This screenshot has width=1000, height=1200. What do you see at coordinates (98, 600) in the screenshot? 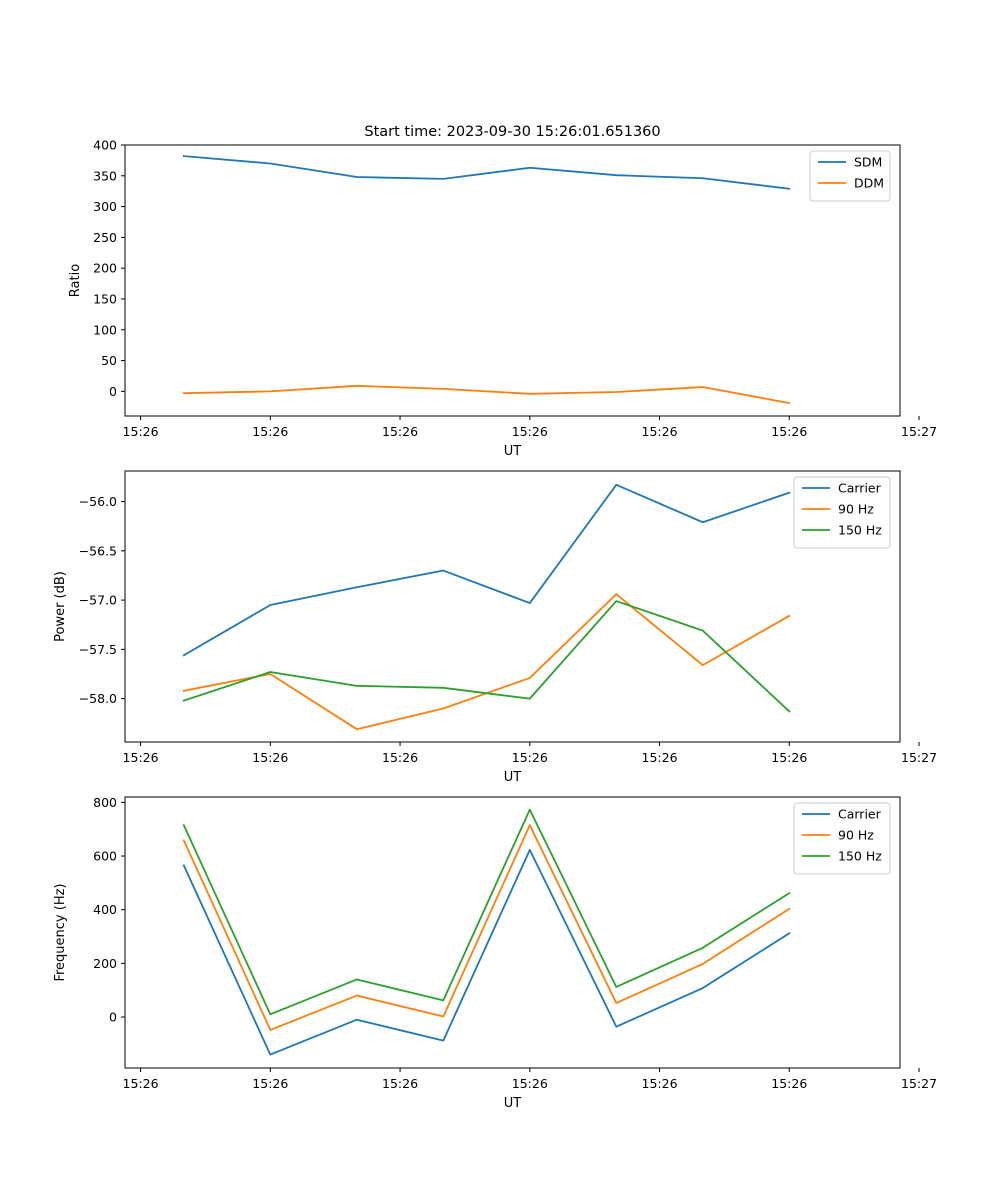
I see `y-tick-label: −57.0` at bounding box center [98, 600].